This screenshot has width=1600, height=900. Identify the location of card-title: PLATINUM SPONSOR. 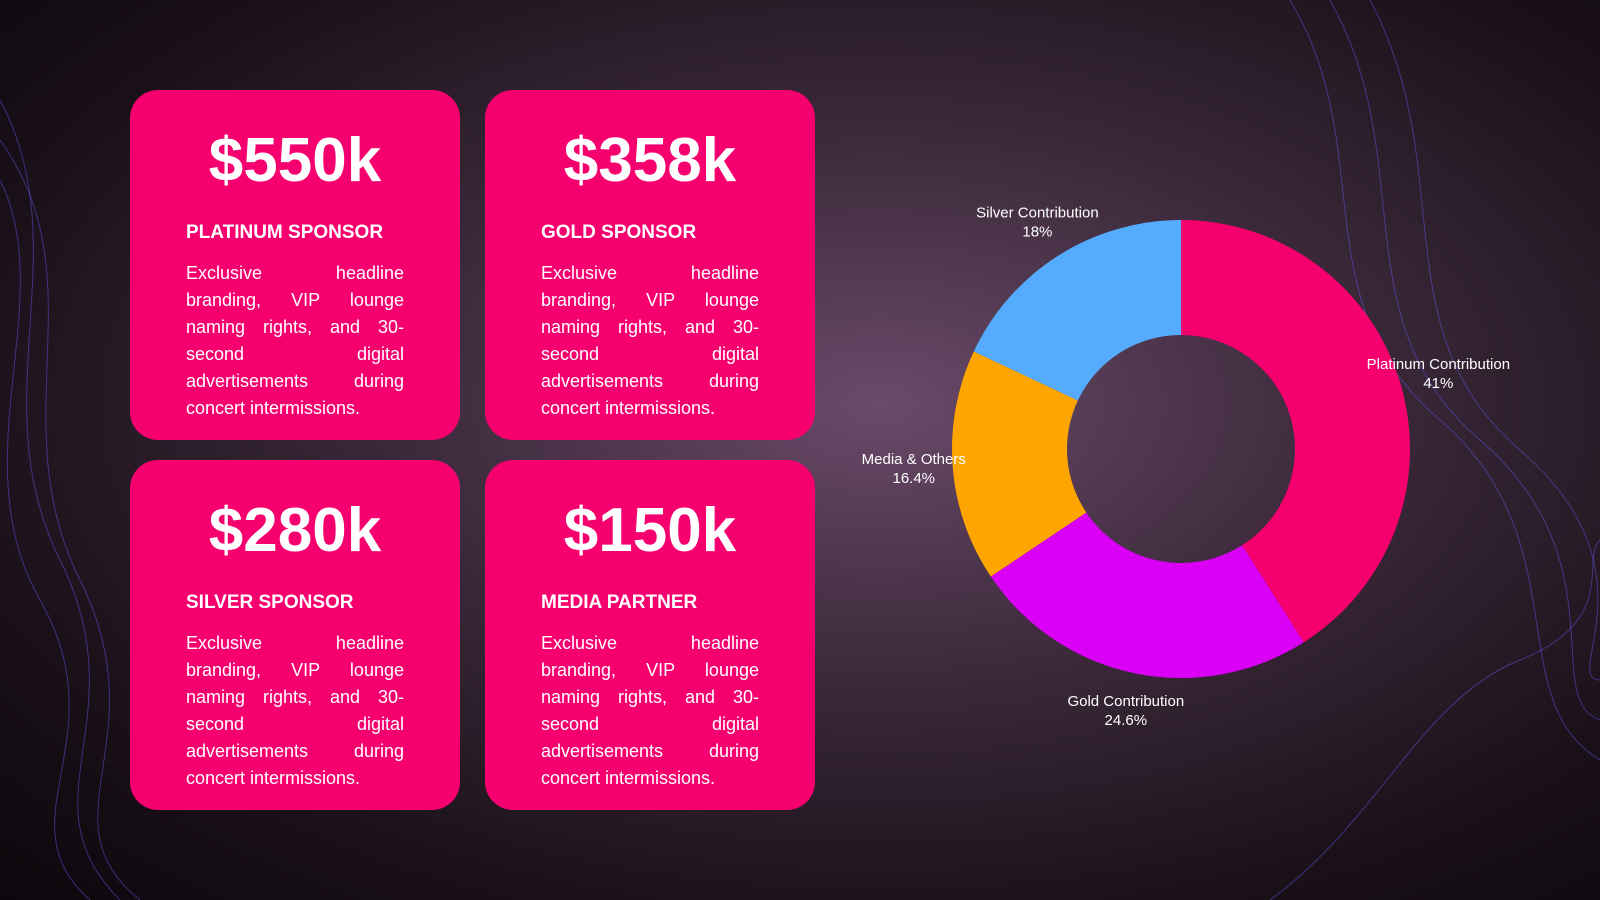
(285, 232).